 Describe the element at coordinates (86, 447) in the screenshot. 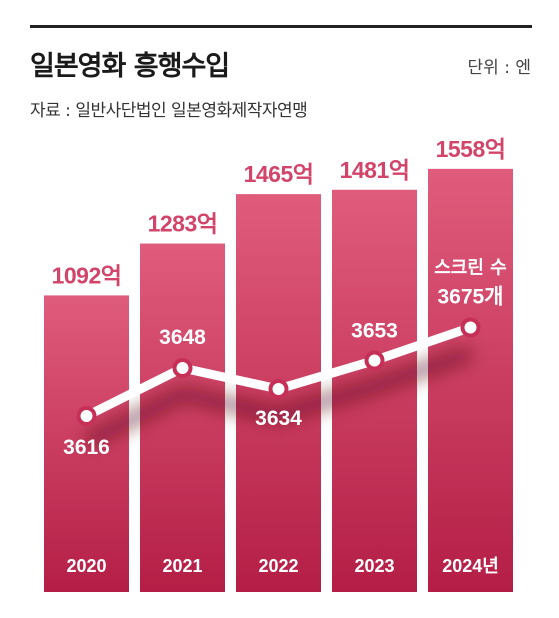

I see `screen-value-label: 3616` at that location.